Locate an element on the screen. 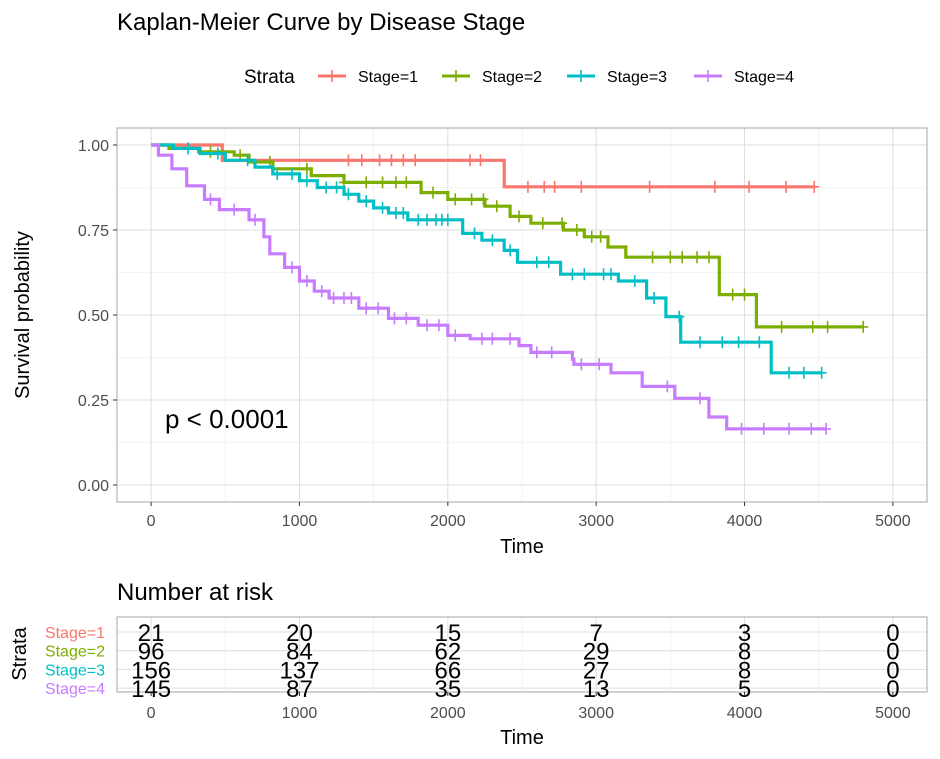  risk-value-stage-1: 7 is located at coordinates (595, 633).